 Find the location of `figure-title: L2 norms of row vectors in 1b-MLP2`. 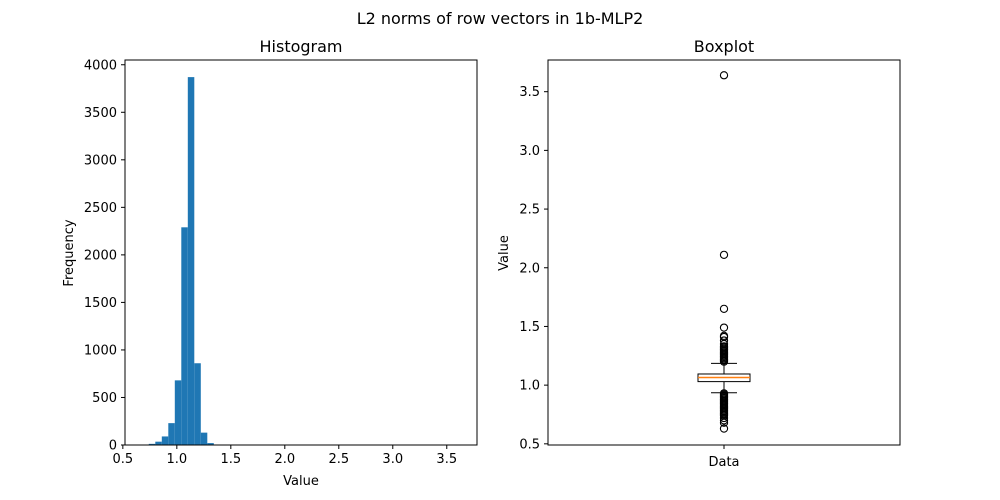

figure-title: L2 norms of row vectors in 1b-MLP2 is located at coordinates (500, 18).